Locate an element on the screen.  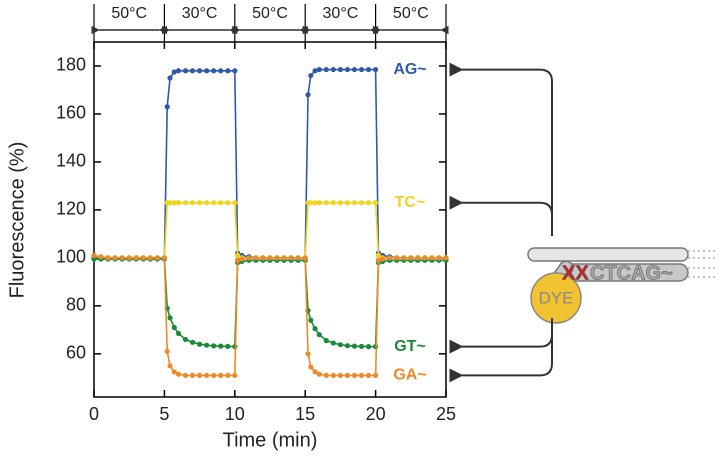
series-label: TC~ is located at coordinates (410, 202).